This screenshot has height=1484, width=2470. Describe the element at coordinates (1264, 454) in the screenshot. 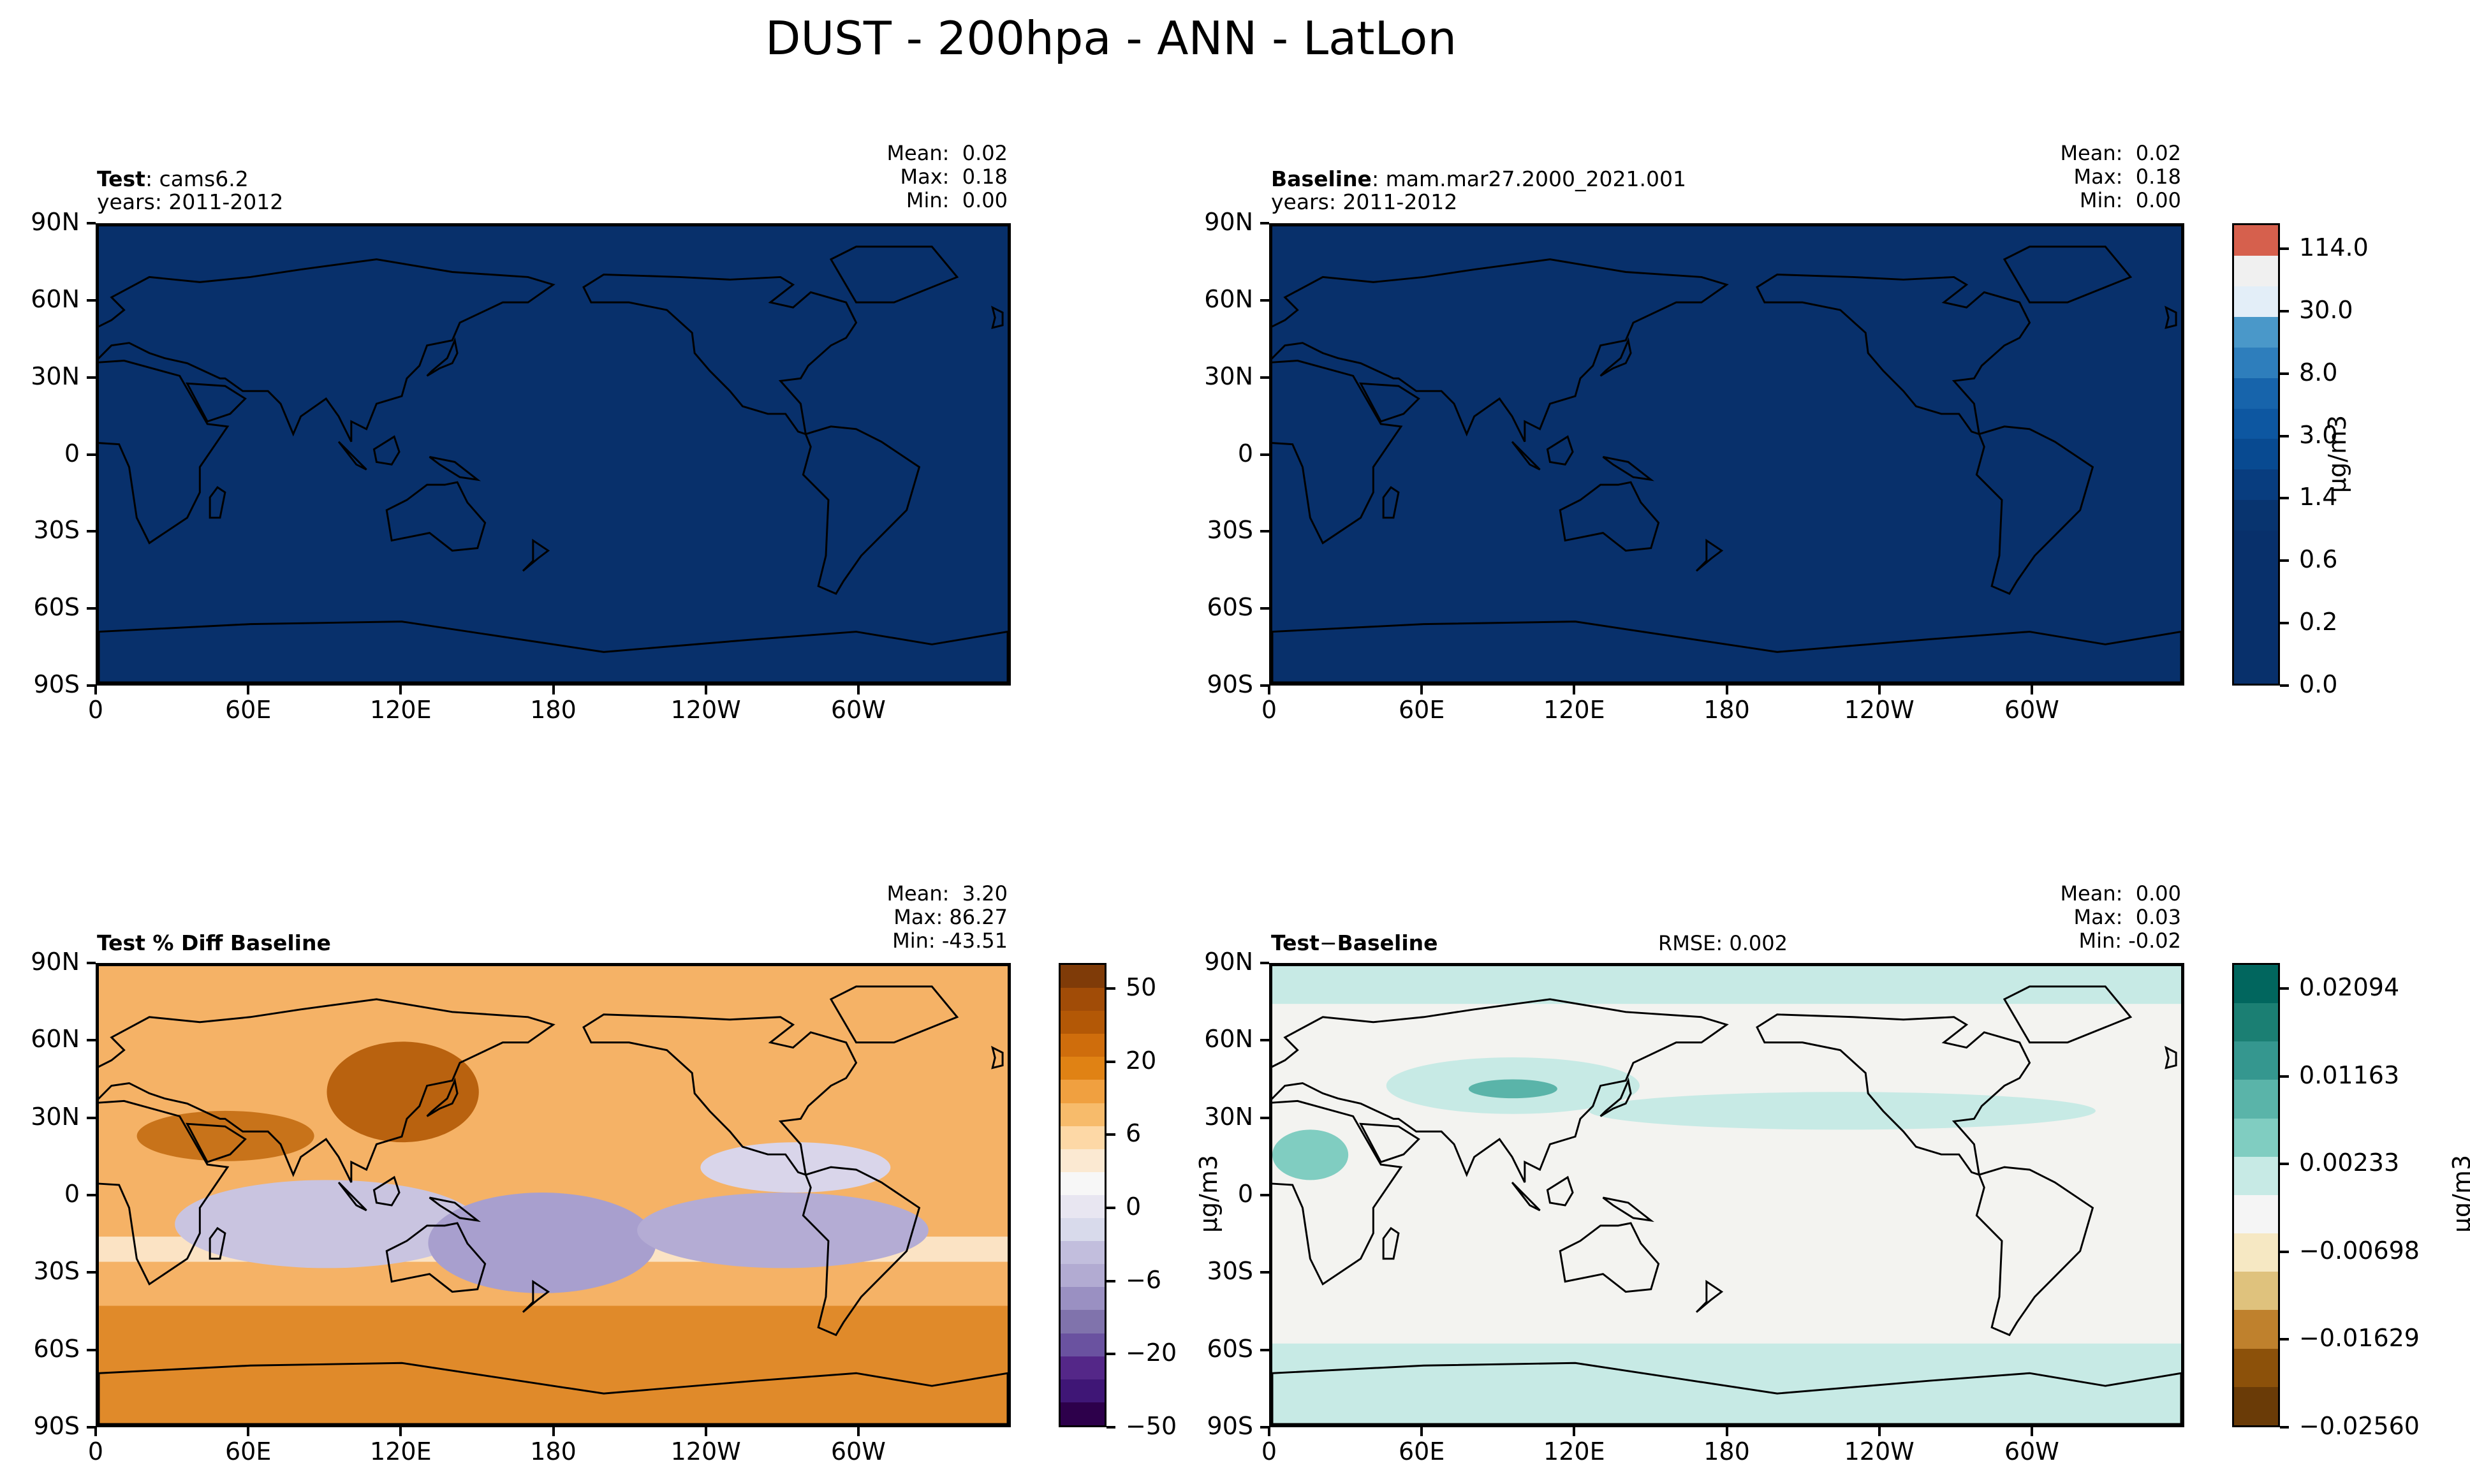

I see `baseline-lat-tick-mark` at that location.